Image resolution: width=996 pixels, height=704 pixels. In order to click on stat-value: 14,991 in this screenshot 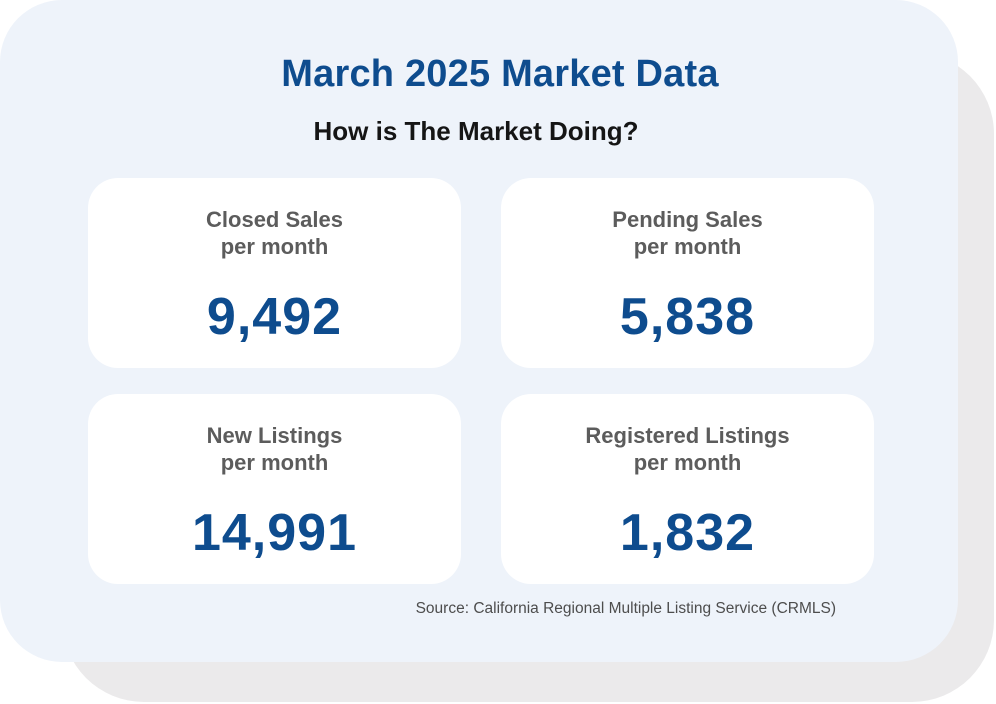, I will do `click(274, 533)`.